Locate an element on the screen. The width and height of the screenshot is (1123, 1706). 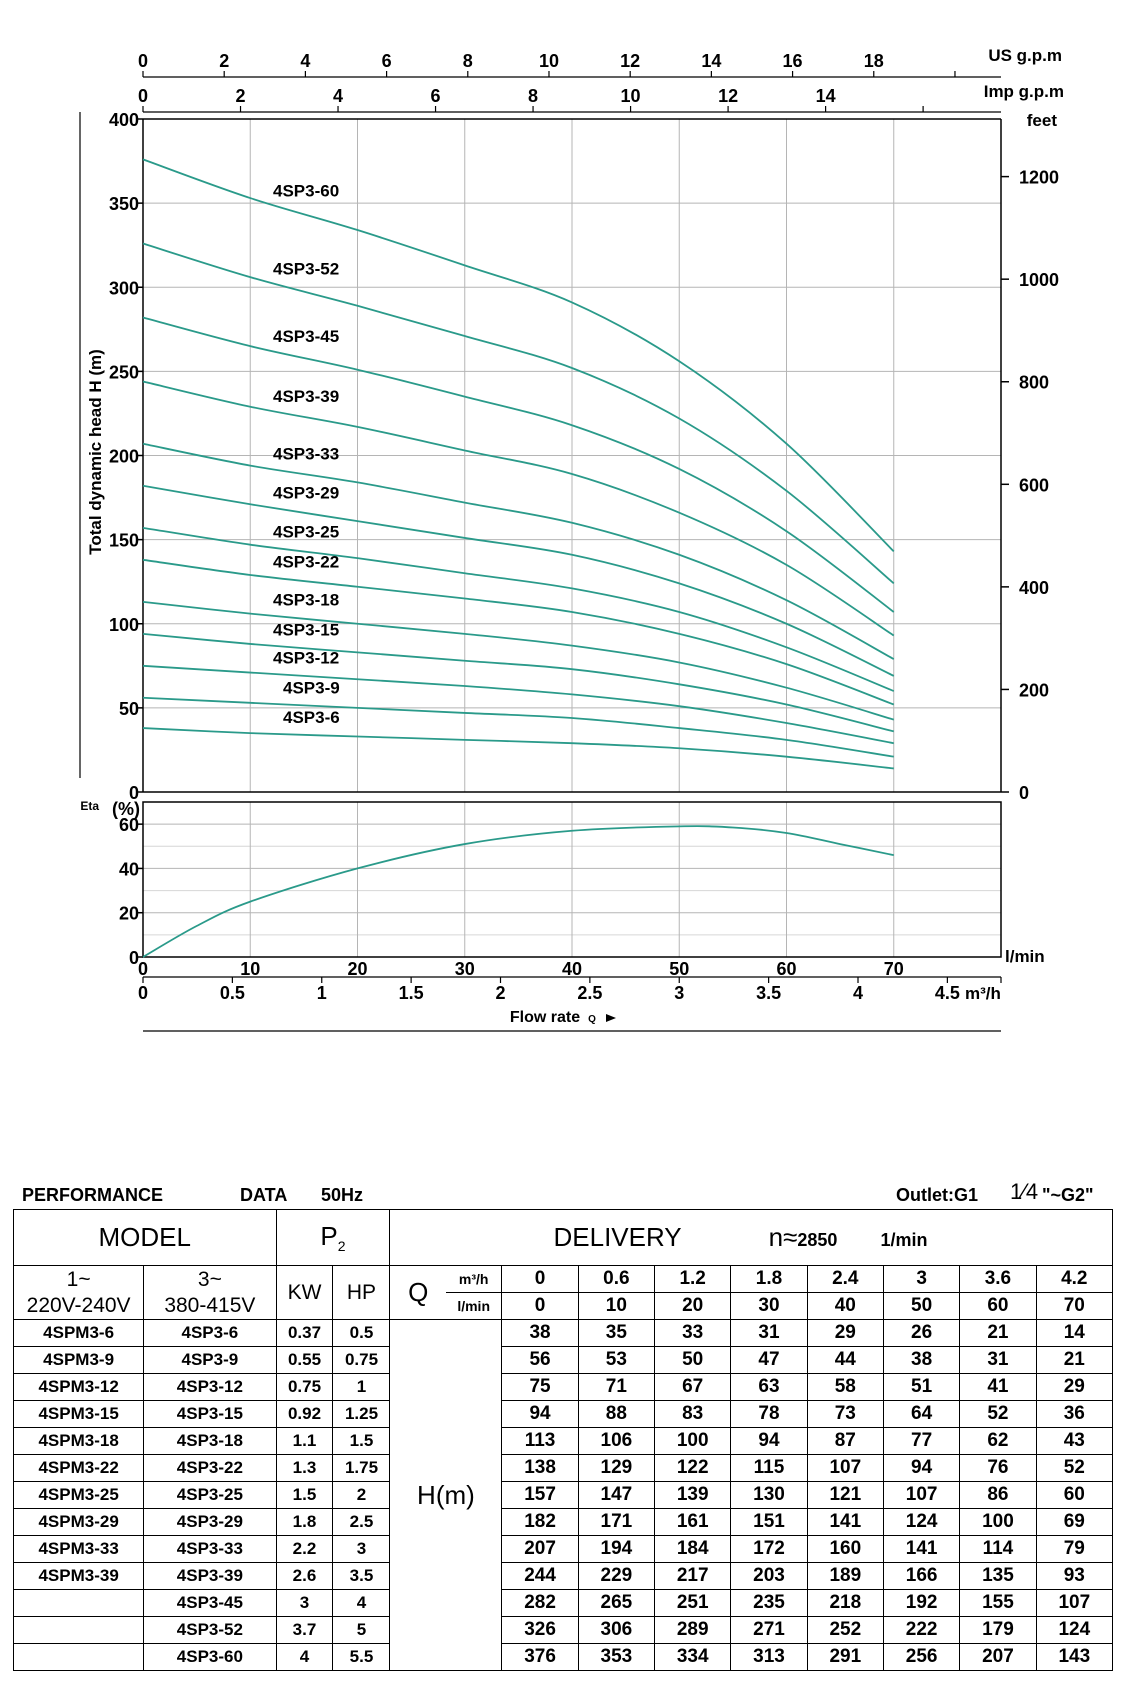
head-value-cell: 62 is located at coordinates (998, 1441).